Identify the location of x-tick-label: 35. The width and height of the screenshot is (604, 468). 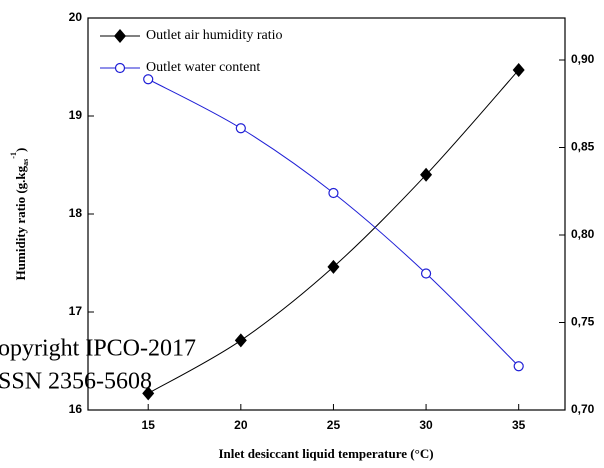
(519, 425).